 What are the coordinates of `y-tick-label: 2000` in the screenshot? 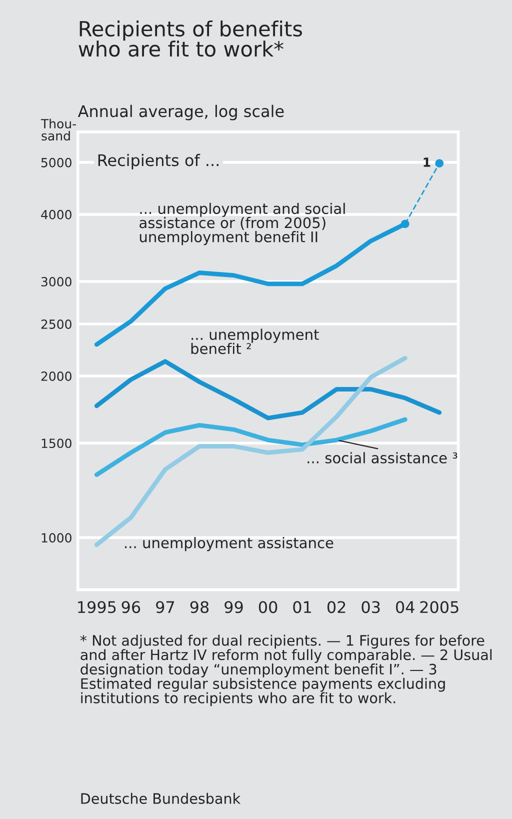 It's located at (56, 376).